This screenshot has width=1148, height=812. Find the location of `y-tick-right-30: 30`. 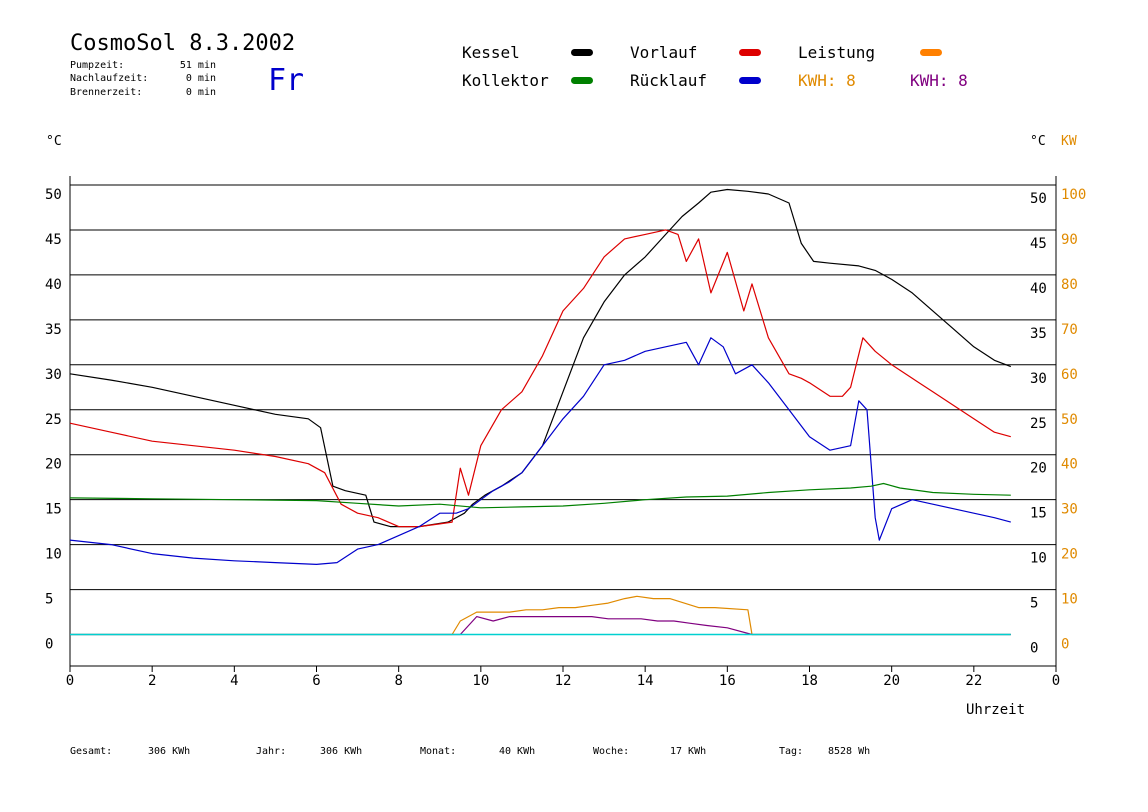

y-tick-right-30: 30 is located at coordinates (1038, 379).